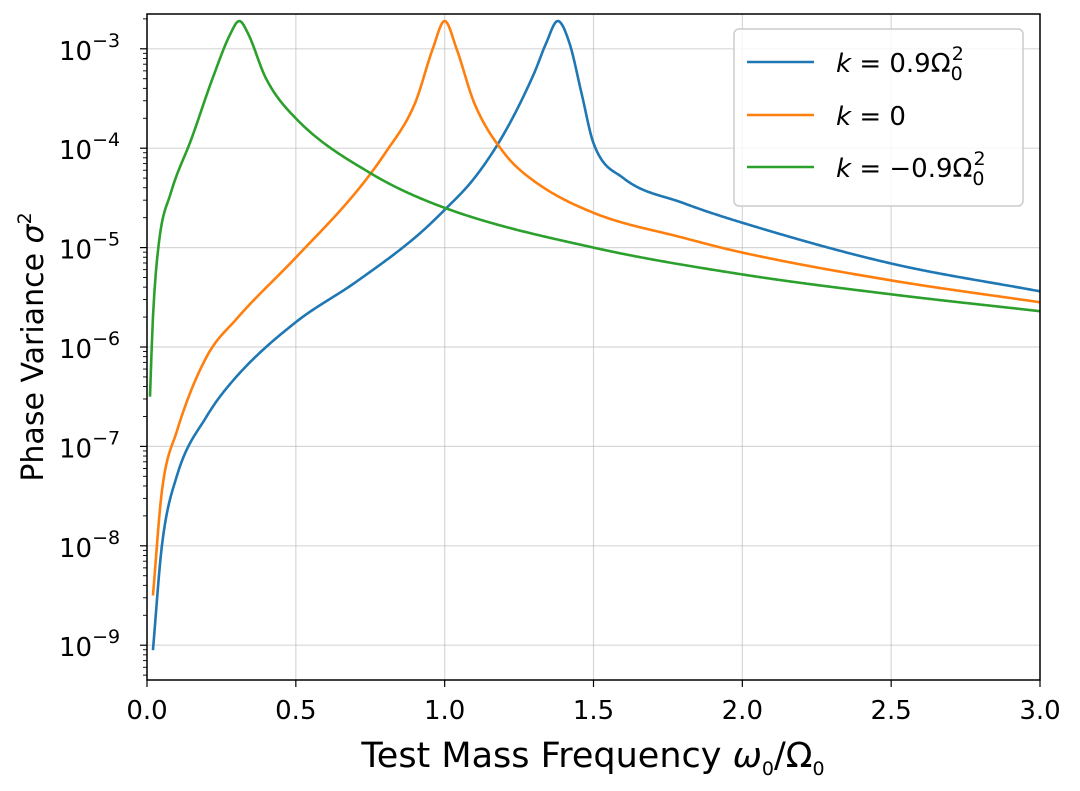 The height and width of the screenshot is (791, 1080). What do you see at coordinates (546, 756) in the screenshot?
I see `x-axis-label-text: Test Mass Frequency` at bounding box center [546, 756].